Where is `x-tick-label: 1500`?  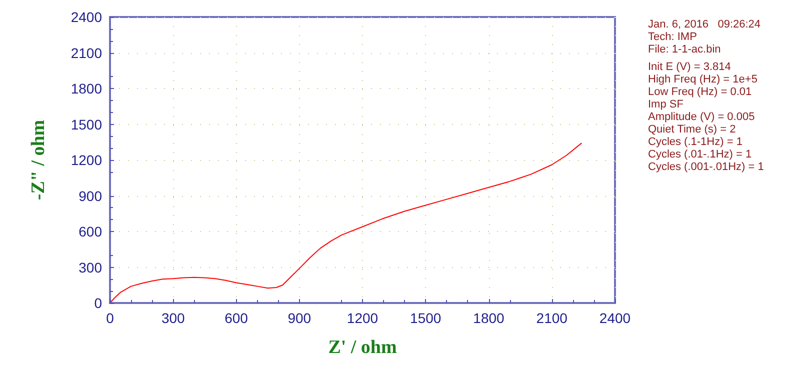 x-tick-label: 1500 is located at coordinates (426, 318).